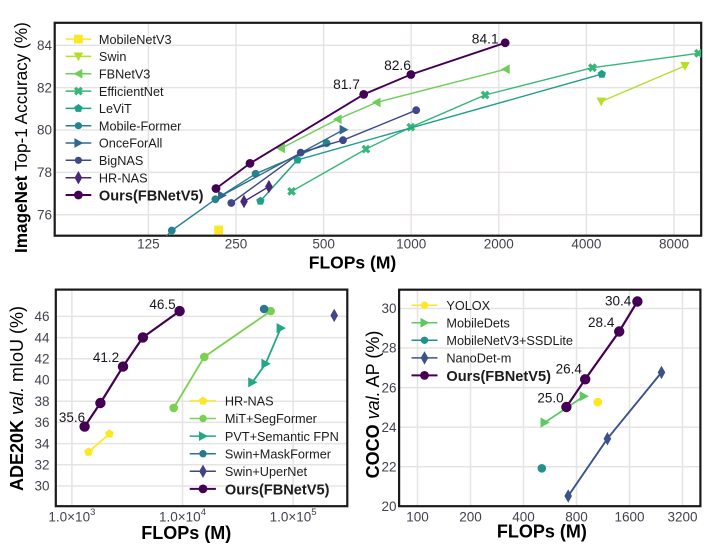 This screenshot has width=718, height=551. What do you see at coordinates (417, 517) in the screenshot?
I see `svg-text: 100` at bounding box center [417, 517].